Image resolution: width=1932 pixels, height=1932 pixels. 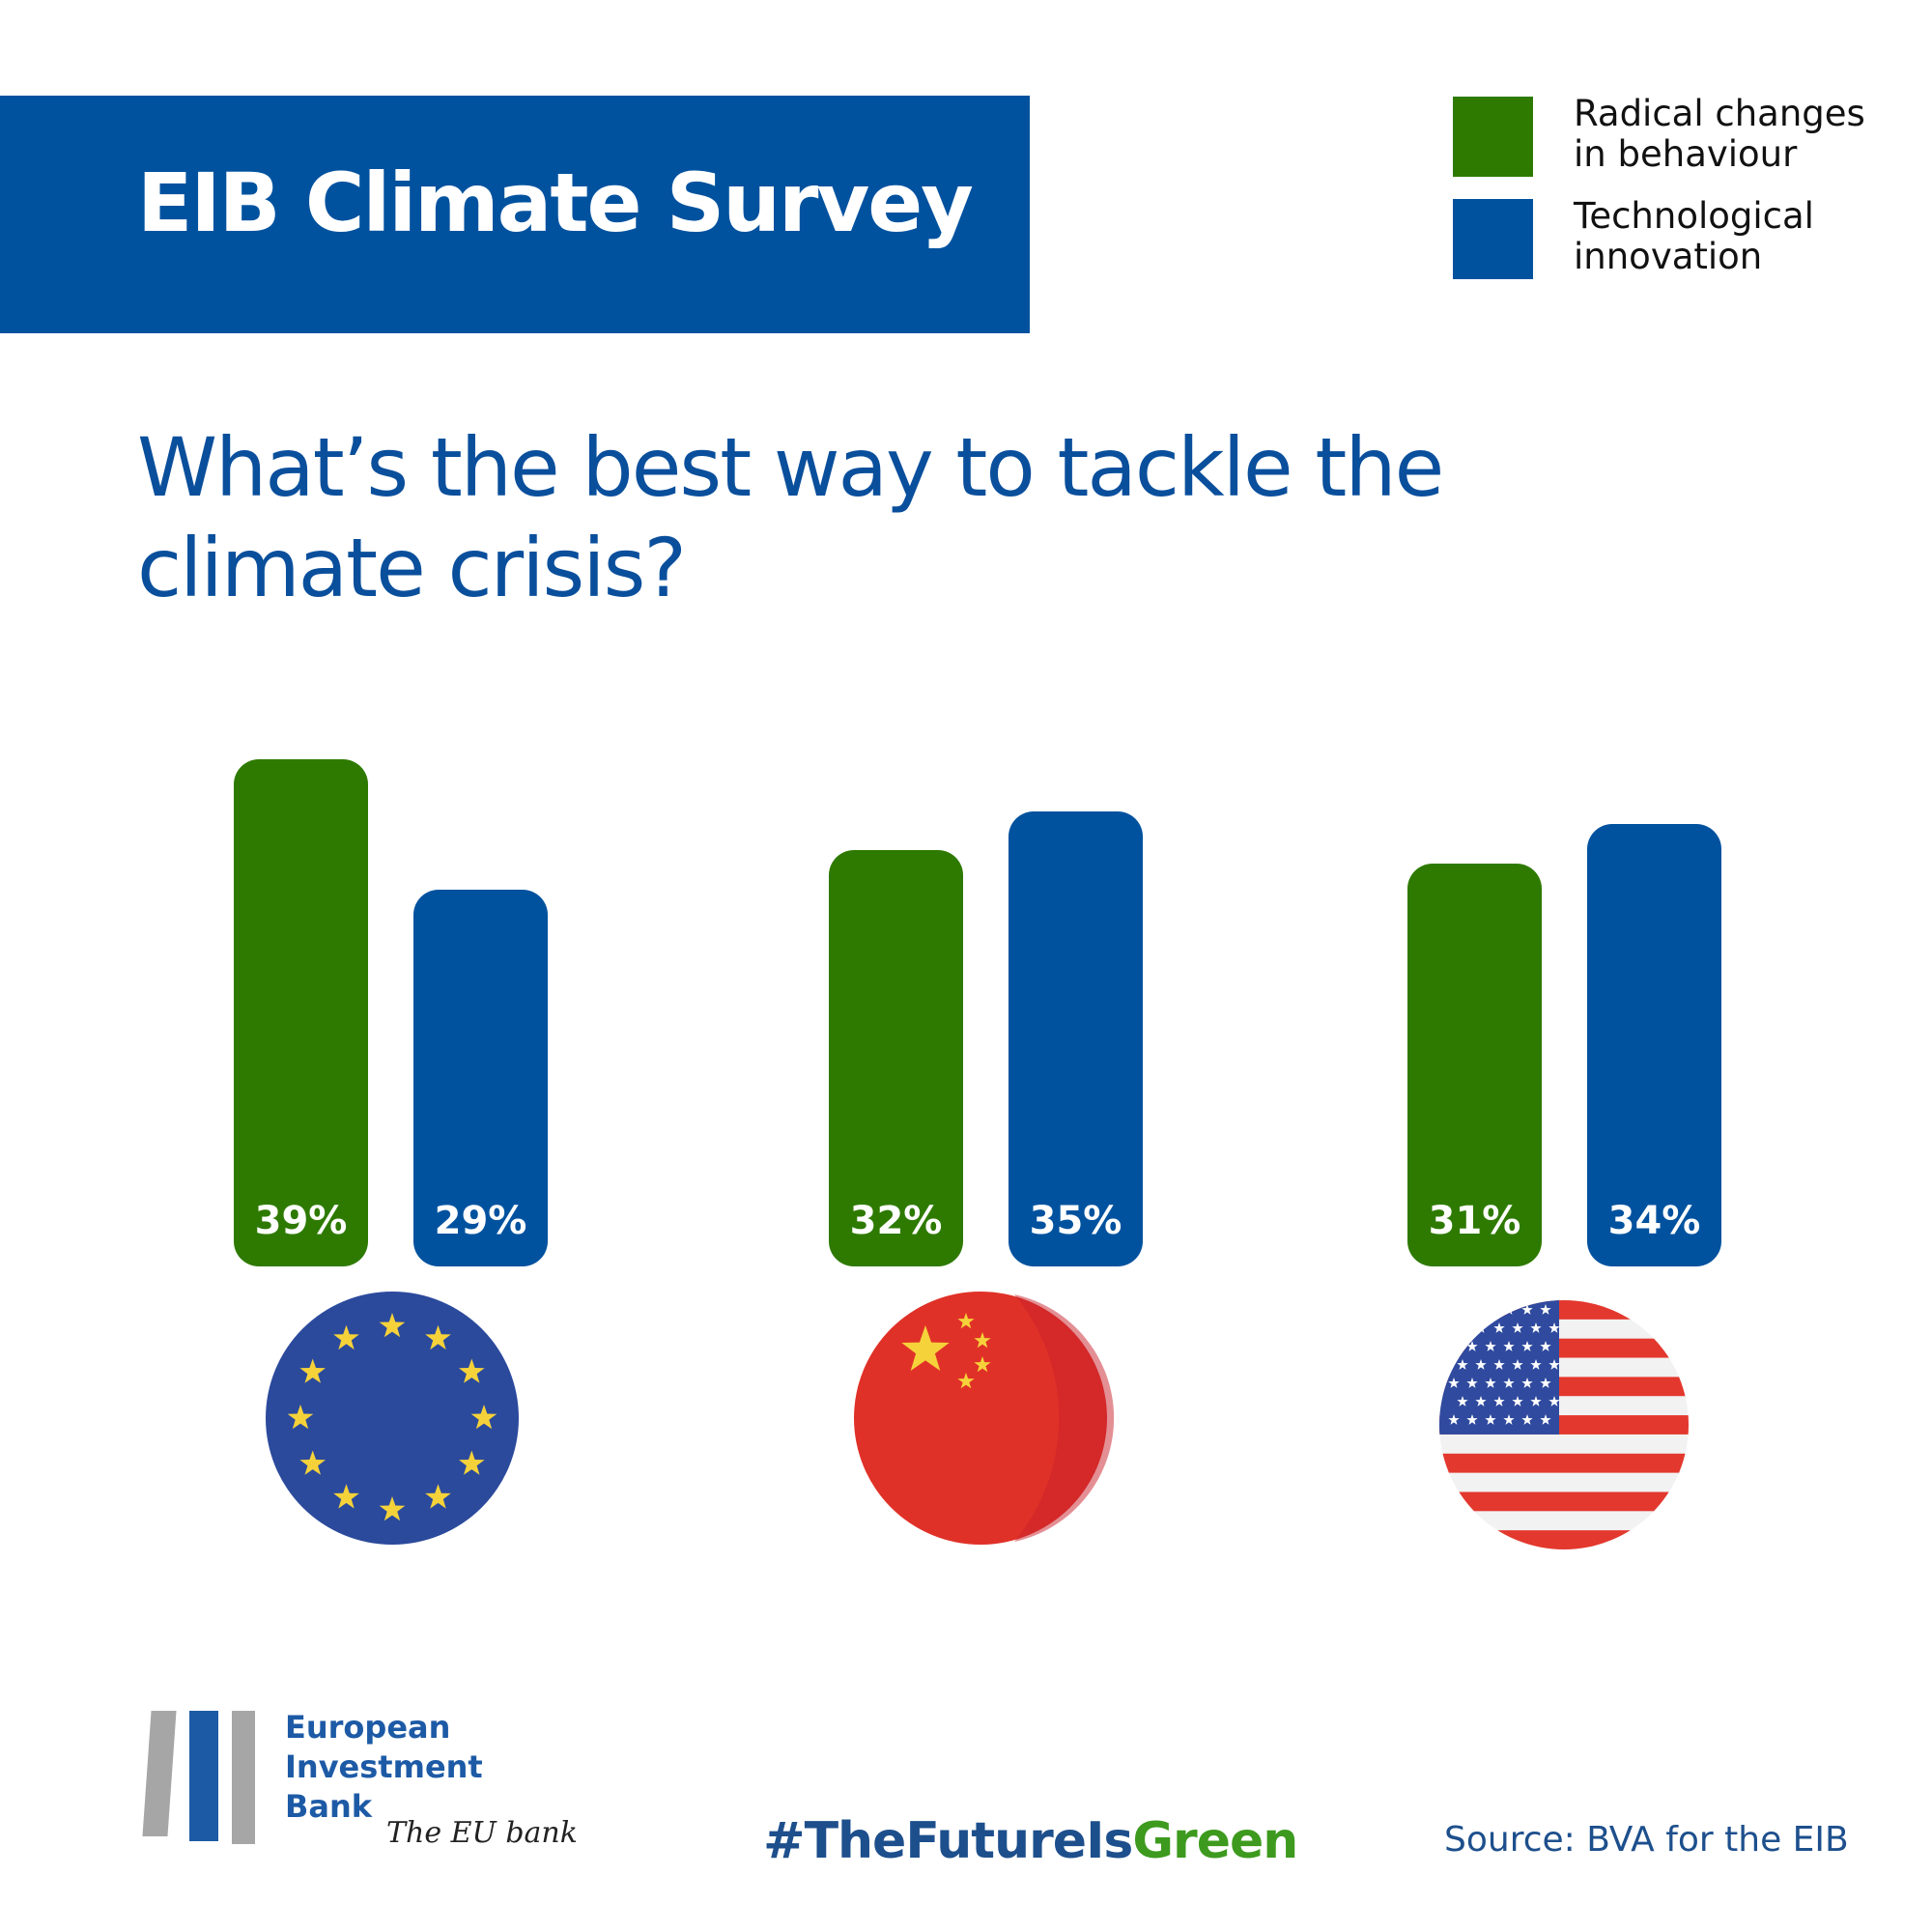 What do you see at coordinates (482, 1833) in the screenshot?
I see `tagline: The EU bank` at bounding box center [482, 1833].